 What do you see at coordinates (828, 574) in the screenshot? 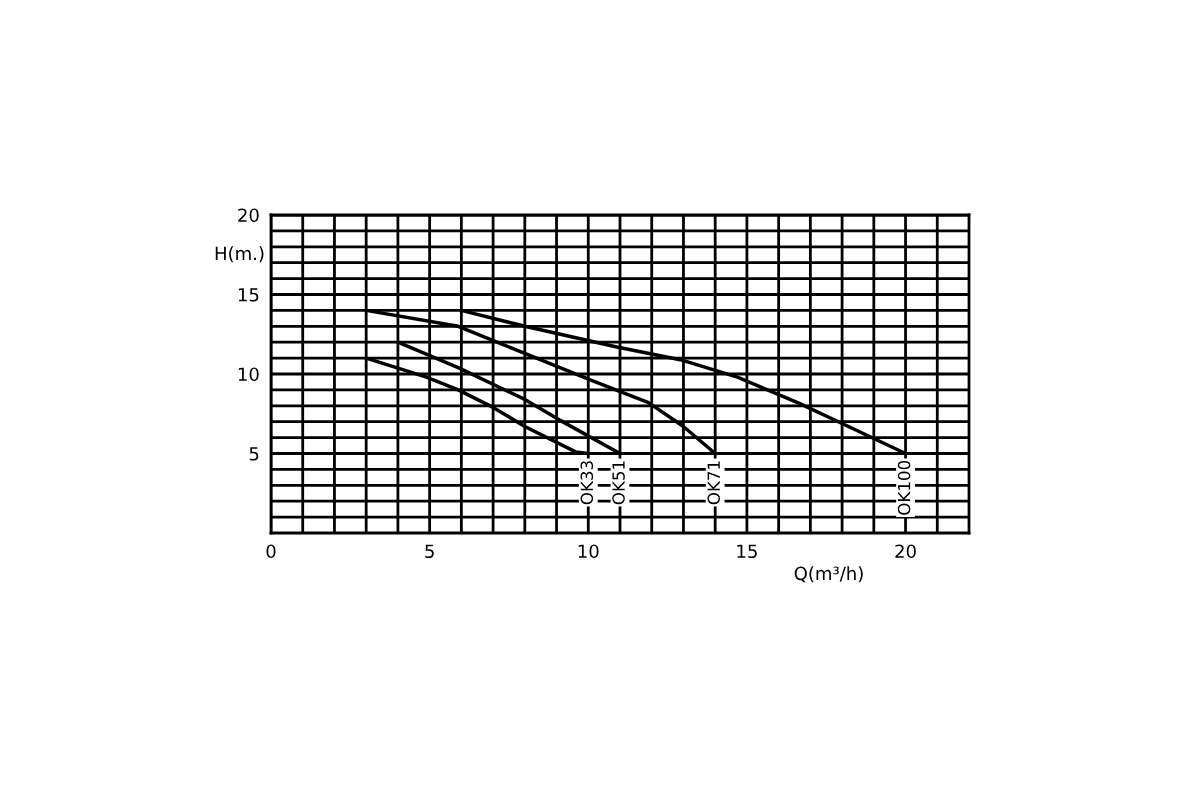
I see `x-axis-title: Q(m³/h)` at bounding box center [828, 574].